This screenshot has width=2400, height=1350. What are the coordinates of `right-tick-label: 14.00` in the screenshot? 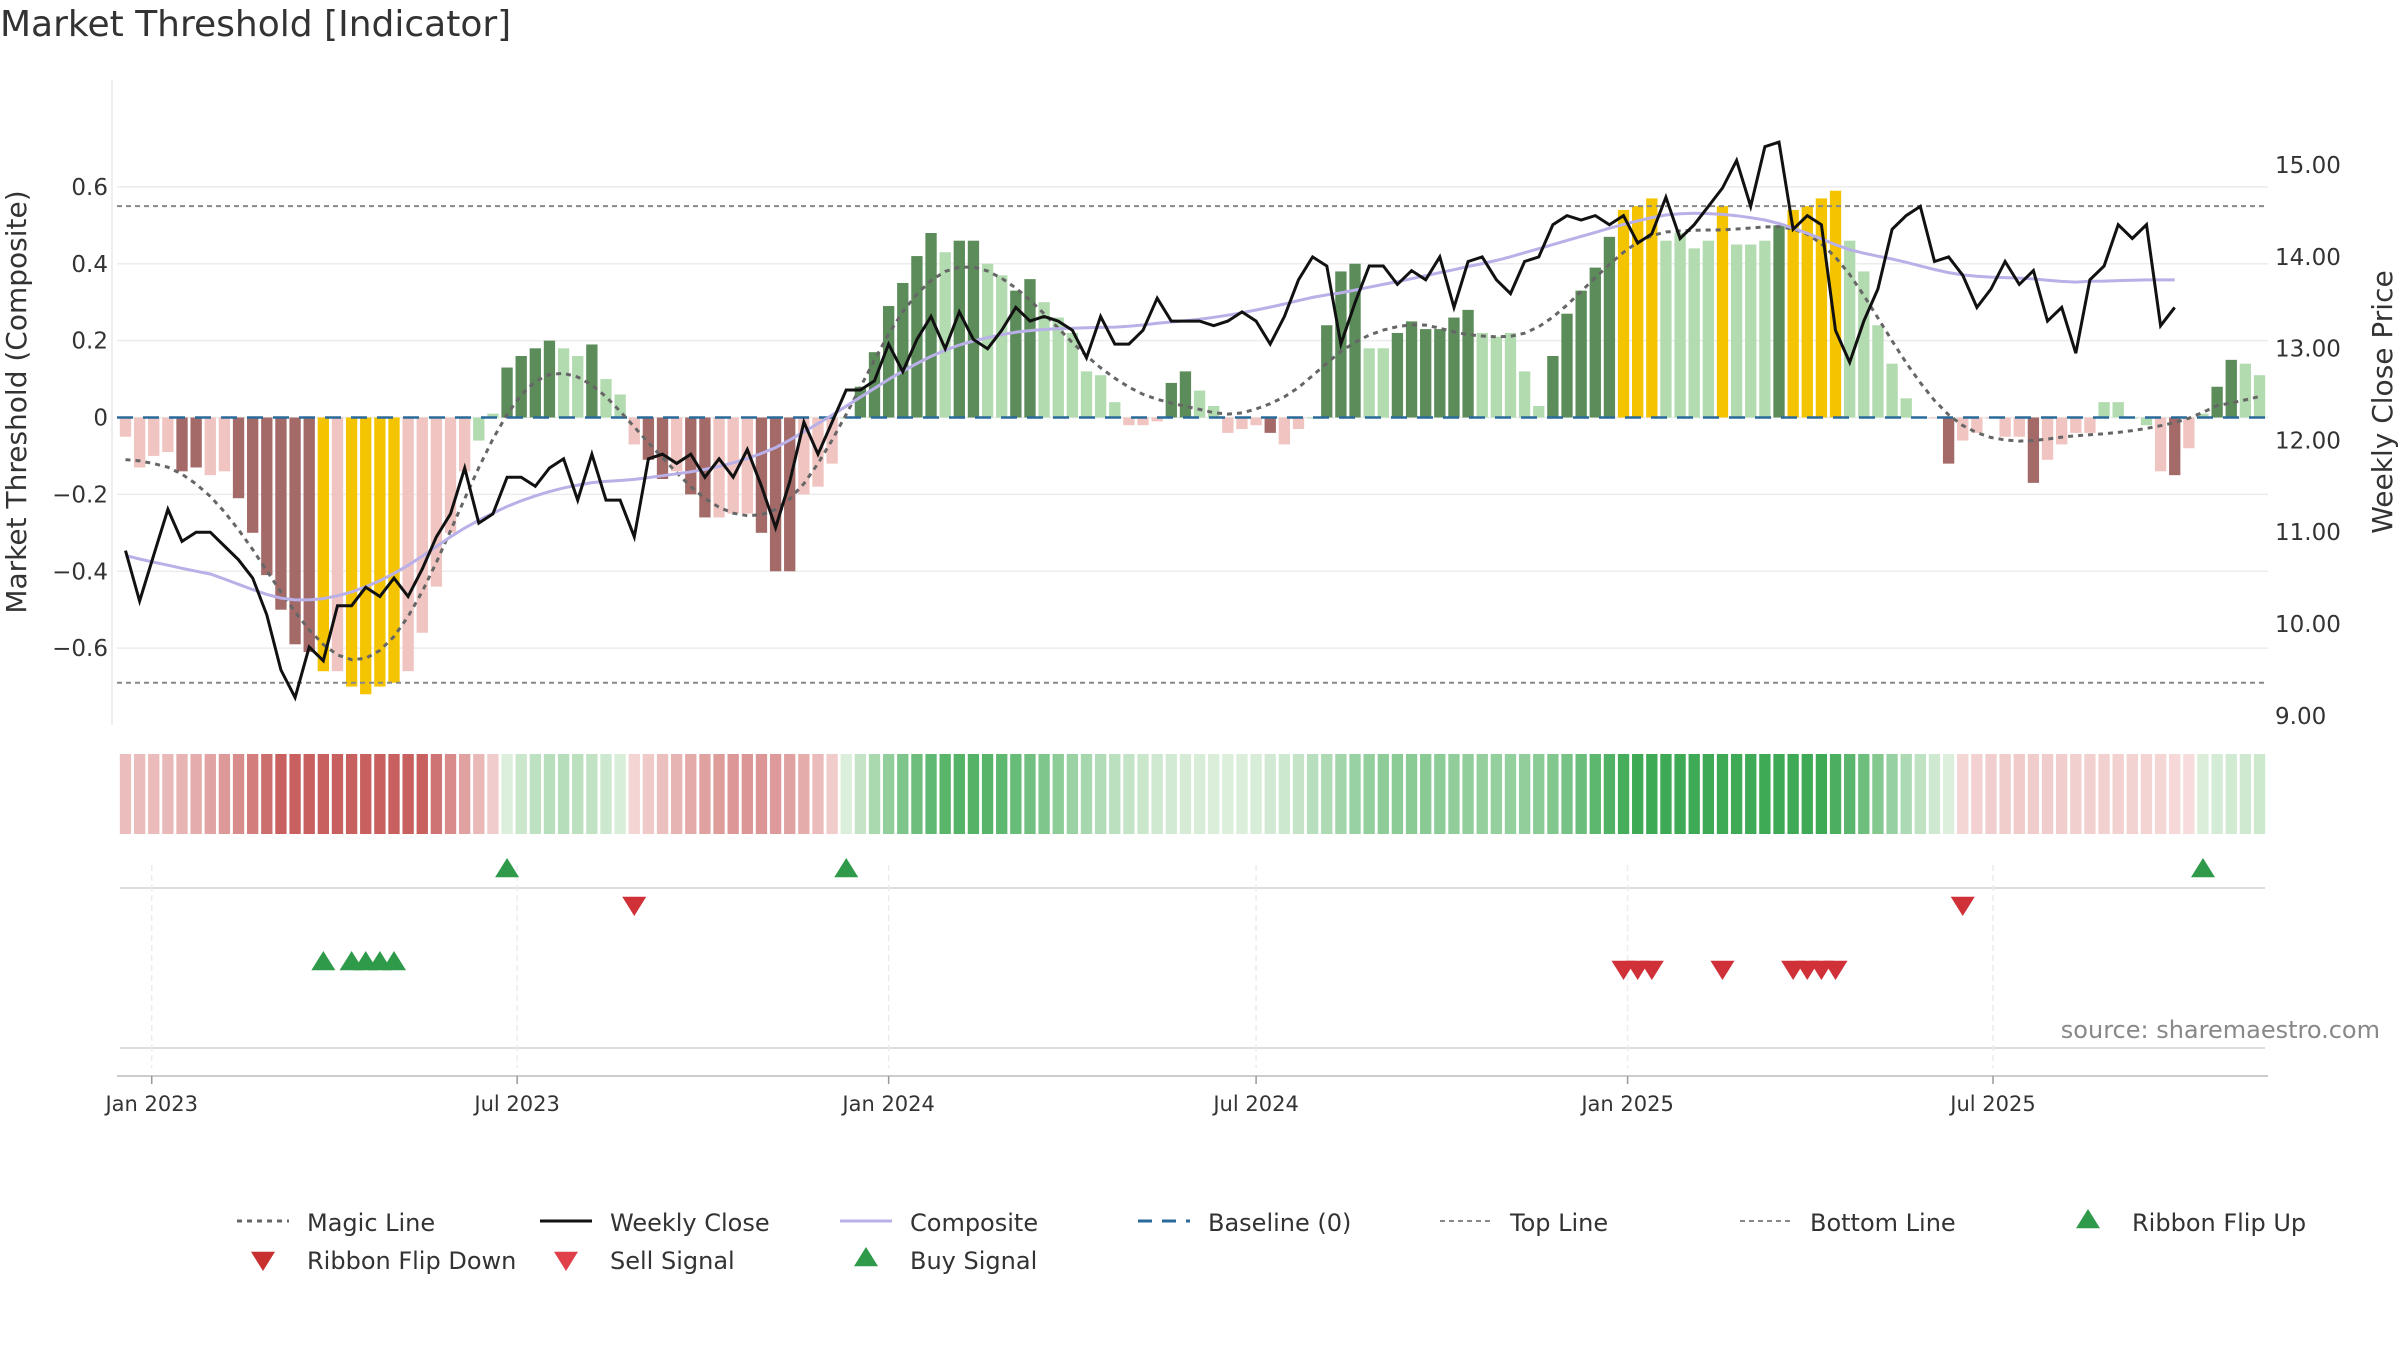 It's located at (2308, 258).